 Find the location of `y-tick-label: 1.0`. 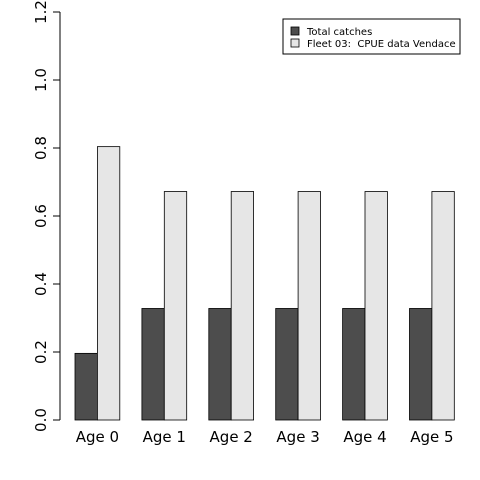

y-tick-label: 1.0 is located at coordinates (41, 80).